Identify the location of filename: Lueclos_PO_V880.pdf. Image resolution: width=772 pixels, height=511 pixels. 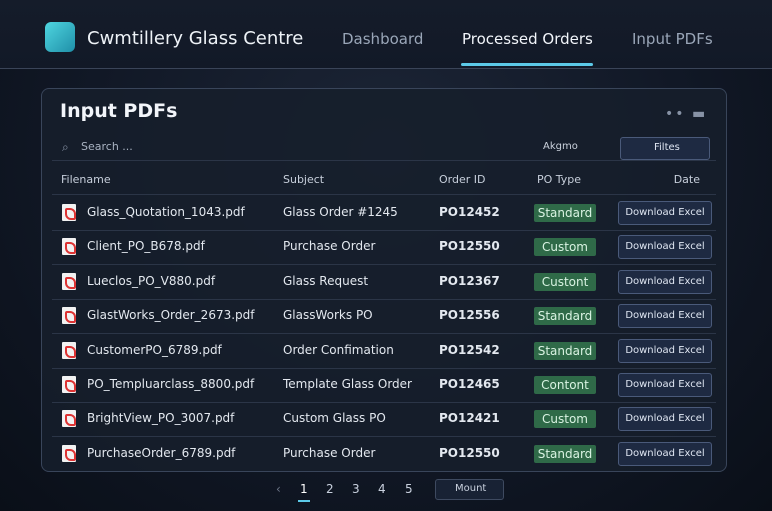
(151, 280).